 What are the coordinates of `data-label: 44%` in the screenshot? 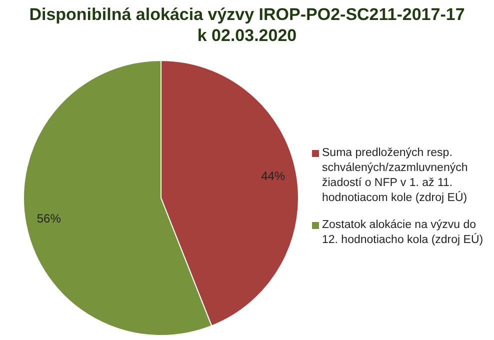 It's located at (273, 175).